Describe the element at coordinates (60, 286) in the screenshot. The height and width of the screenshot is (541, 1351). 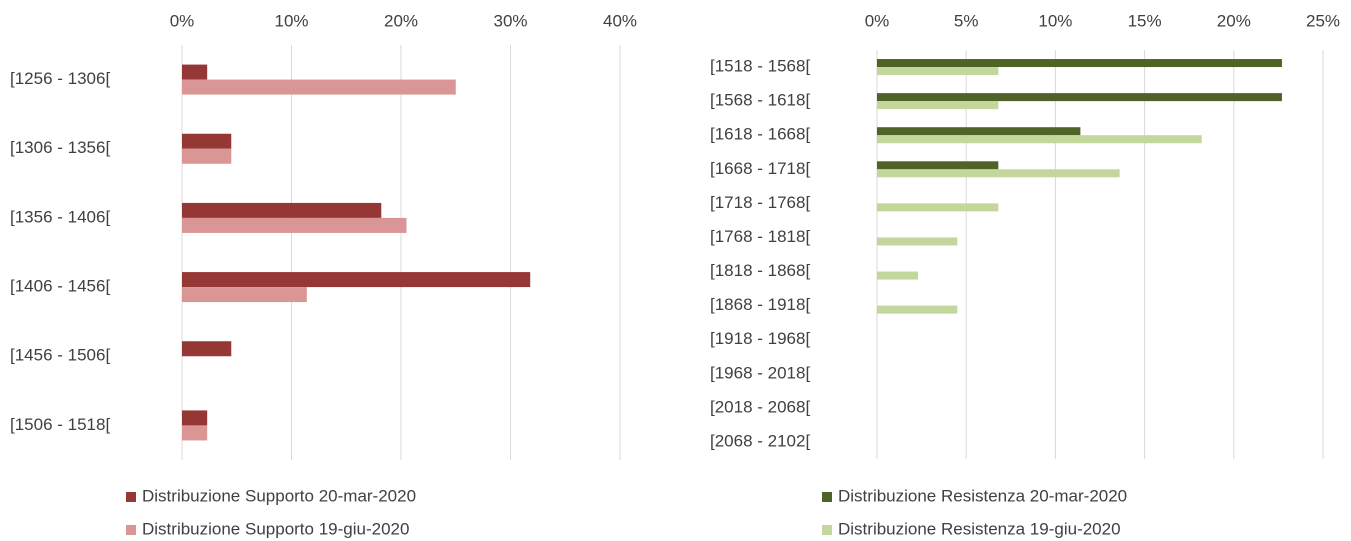
I see `y-tick-label: [1406 - 1456[` at that location.